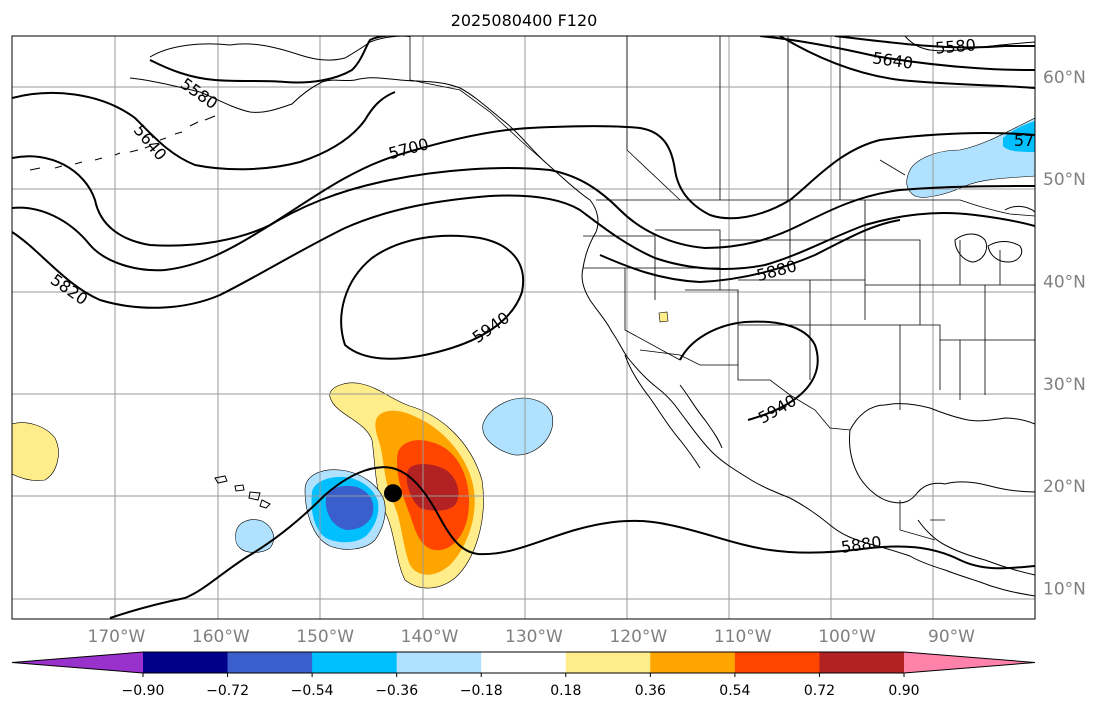  Describe the element at coordinates (117, 637) in the screenshot. I see `lon-tick-label: 170°W` at that location.